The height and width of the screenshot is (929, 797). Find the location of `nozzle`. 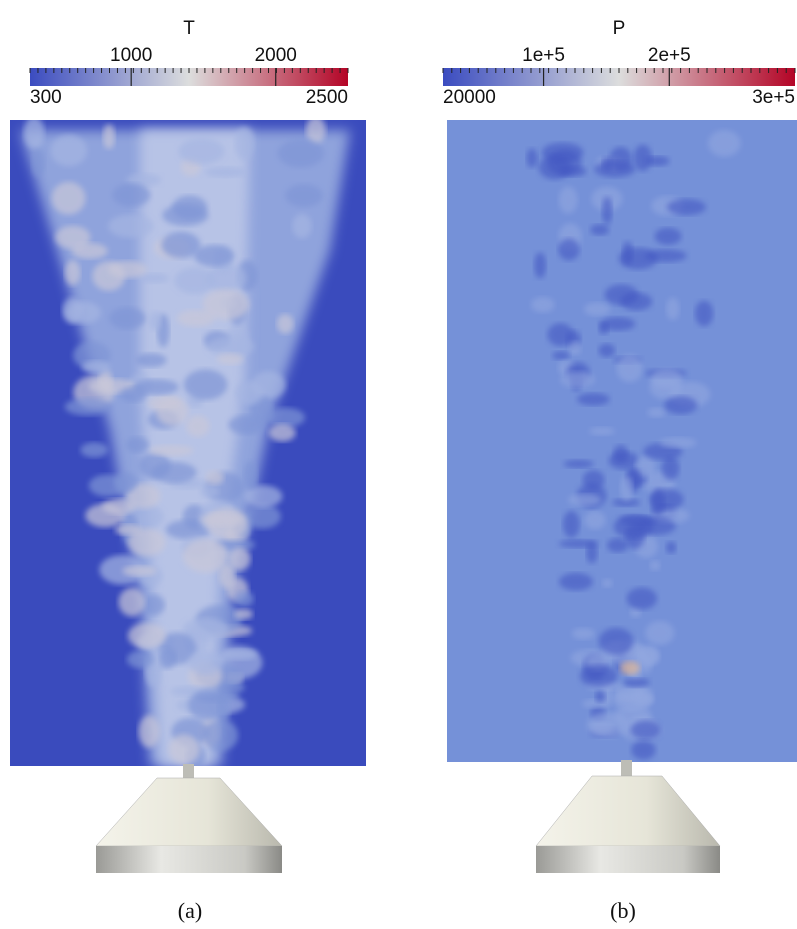

nozzle is located at coordinates (628, 816).